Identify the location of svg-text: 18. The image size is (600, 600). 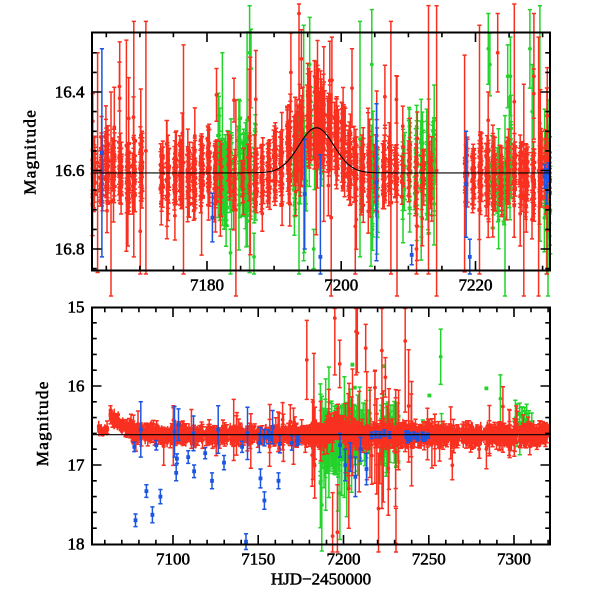
(76, 544).